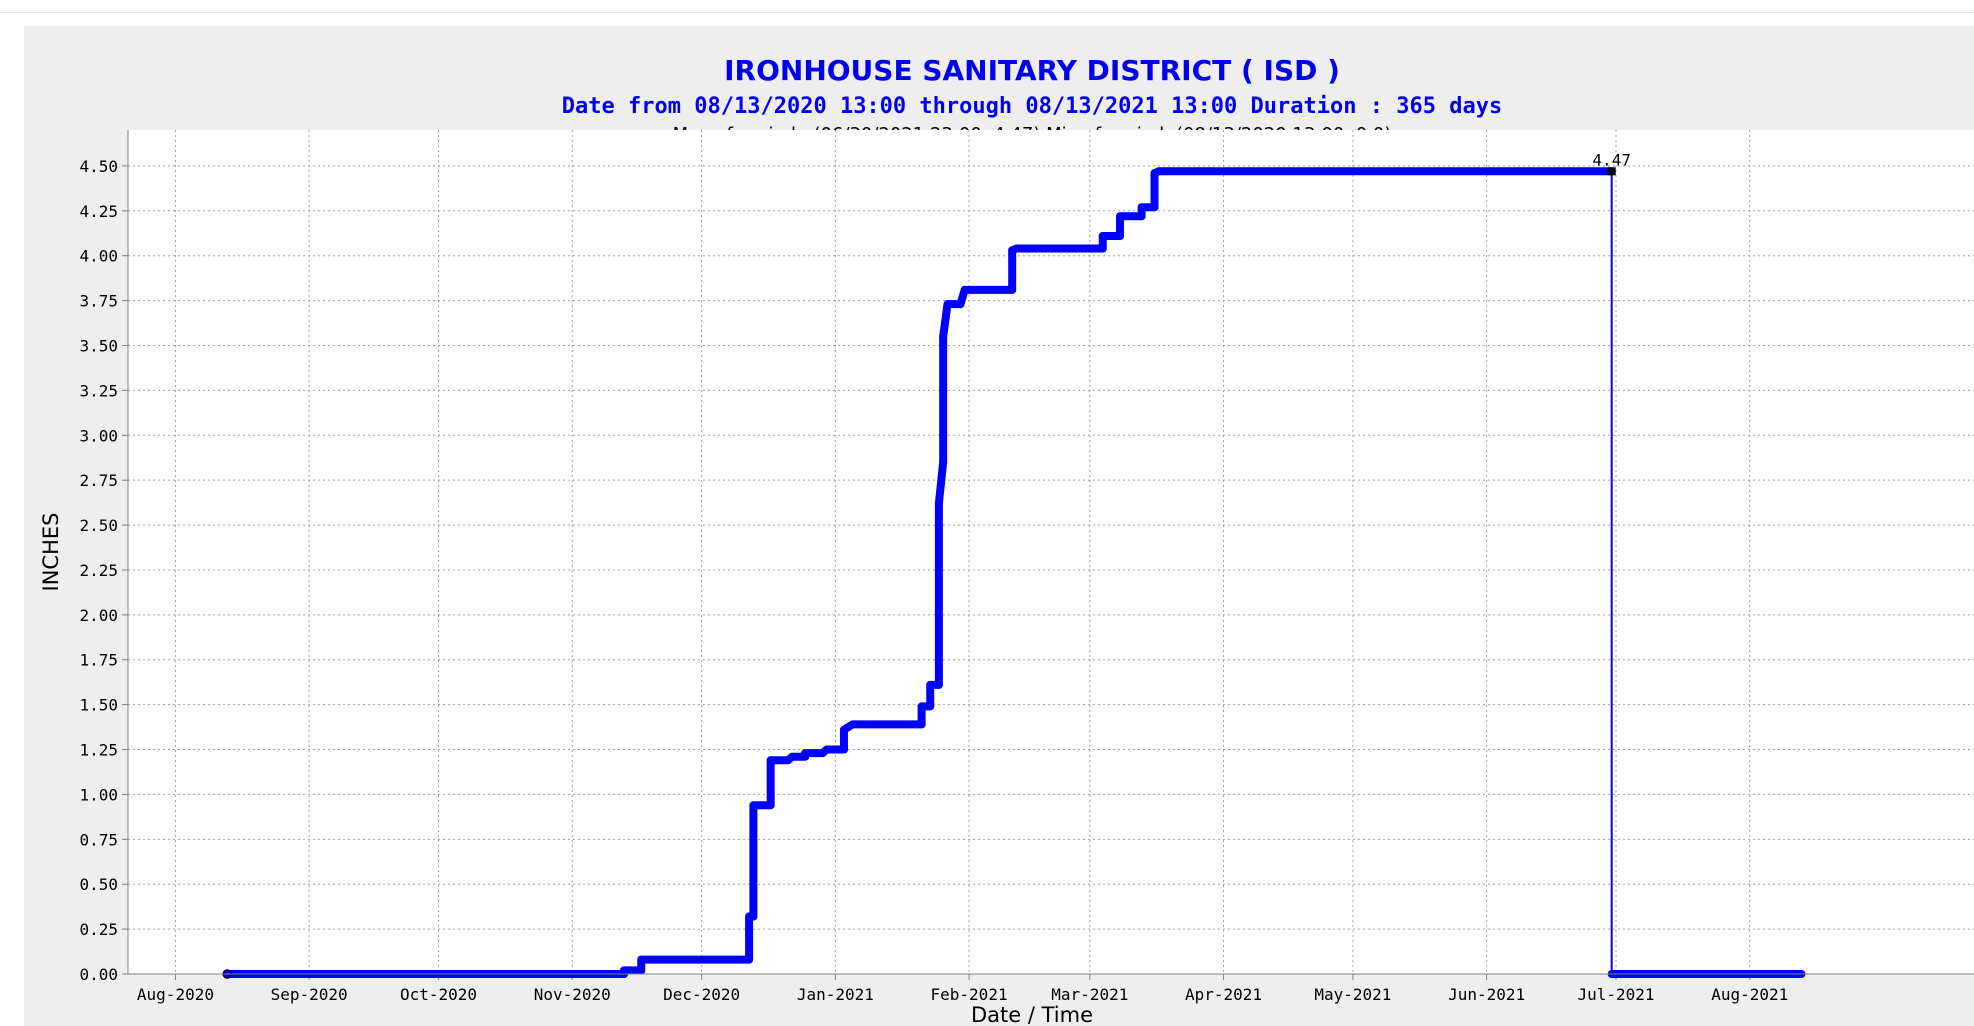 The image size is (1974, 1026). Describe the element at coordinates (1223, 994) in the screenshot. I see `x-tick-label: Apr-2021` at that location.